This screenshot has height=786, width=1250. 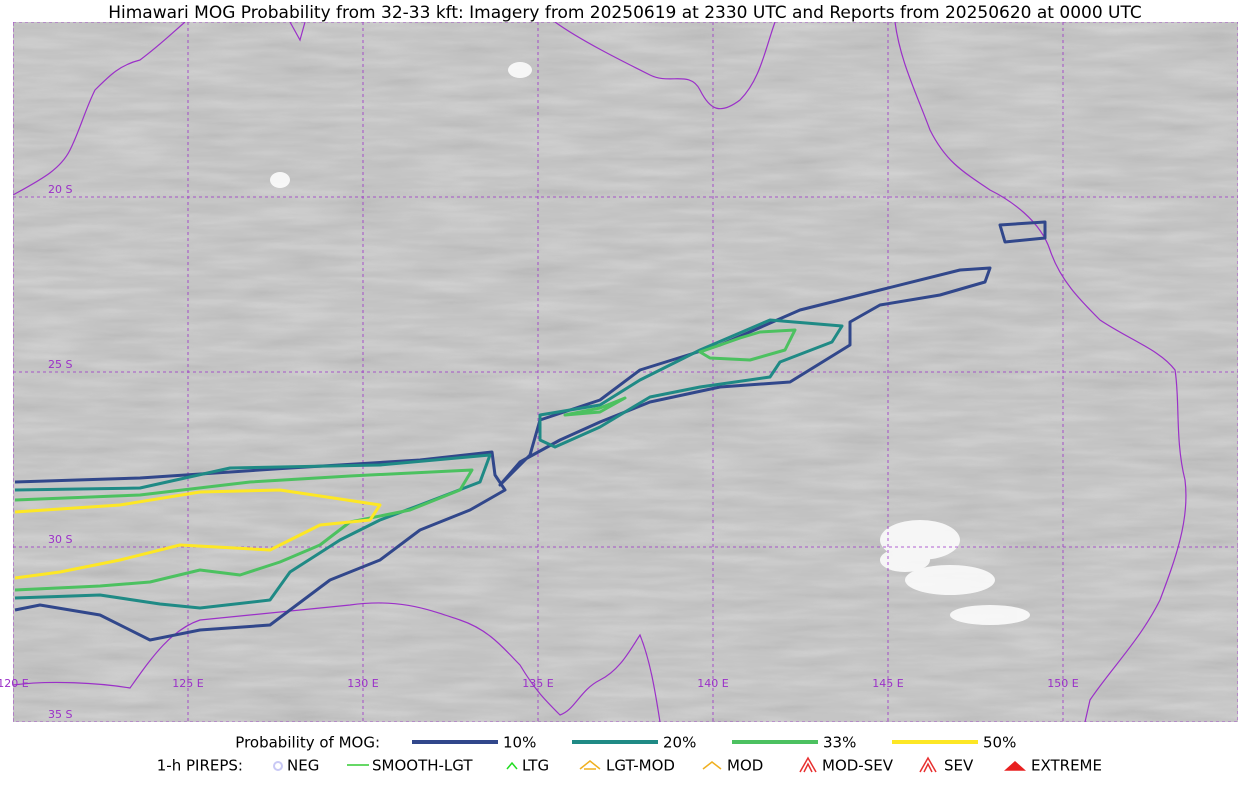 What do you see at coordinates (1066, 766) in the screenshot?
I see `legend-label: EXTREME` at bounding box center [1066, 766].